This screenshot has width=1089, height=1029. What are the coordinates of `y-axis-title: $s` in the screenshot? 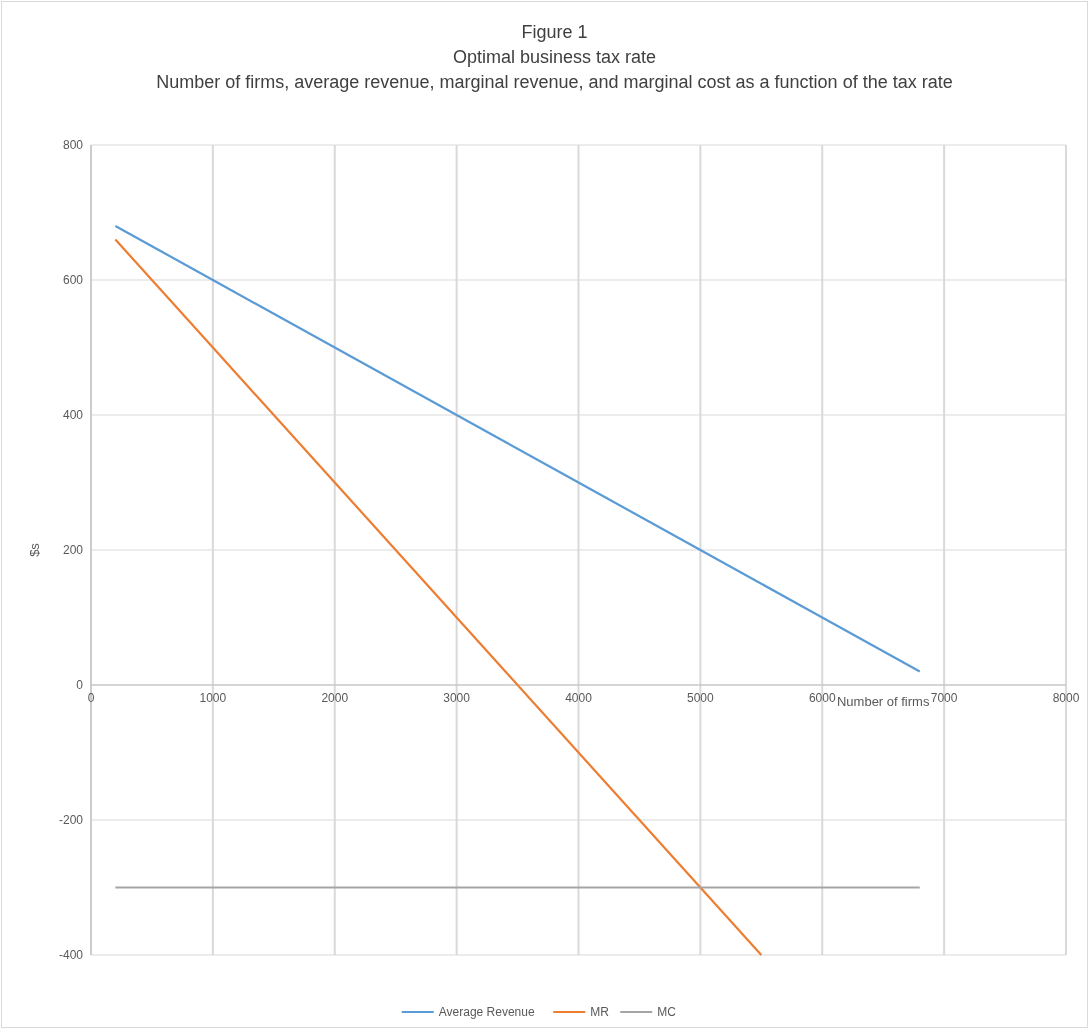 It's located at (34, 549).